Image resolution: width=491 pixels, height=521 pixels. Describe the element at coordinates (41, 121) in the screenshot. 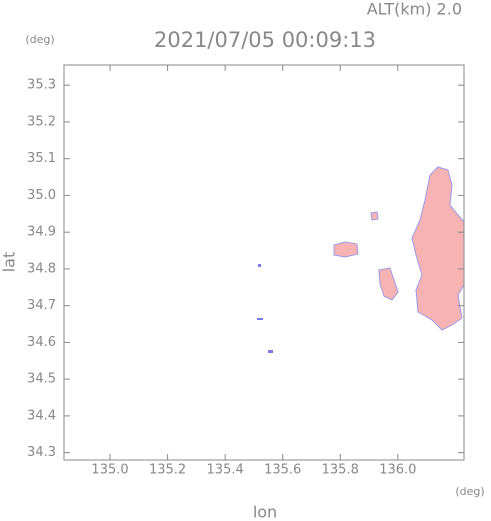

I see `y-tick-label: 35.2` at that location.